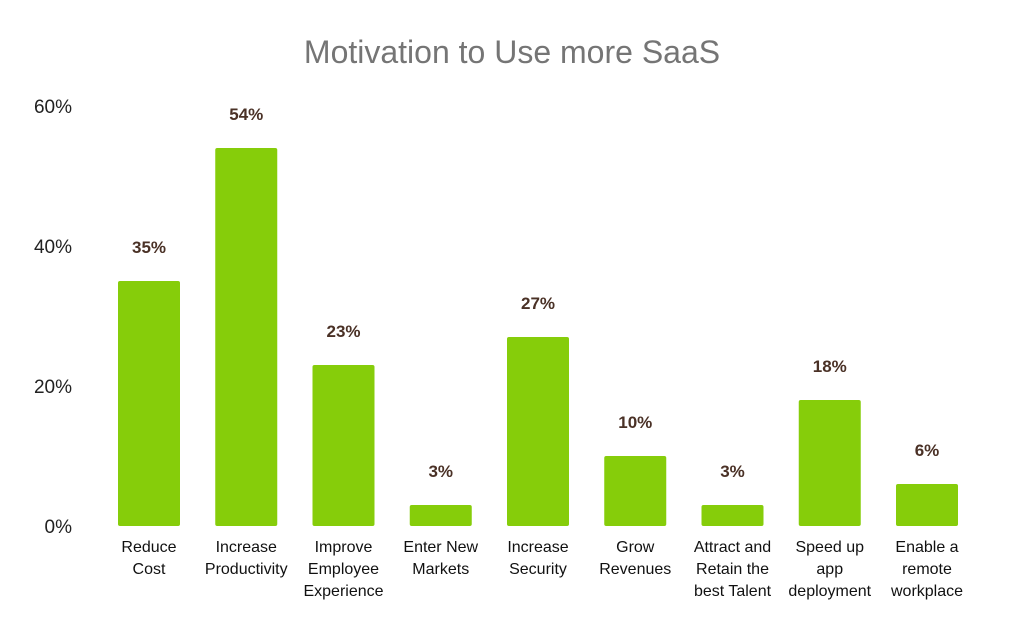  What do you see at coordinates (635, 547) in the screenshot?
I see `x-tick-label-line: Grow` at bounding box center [635, 547].